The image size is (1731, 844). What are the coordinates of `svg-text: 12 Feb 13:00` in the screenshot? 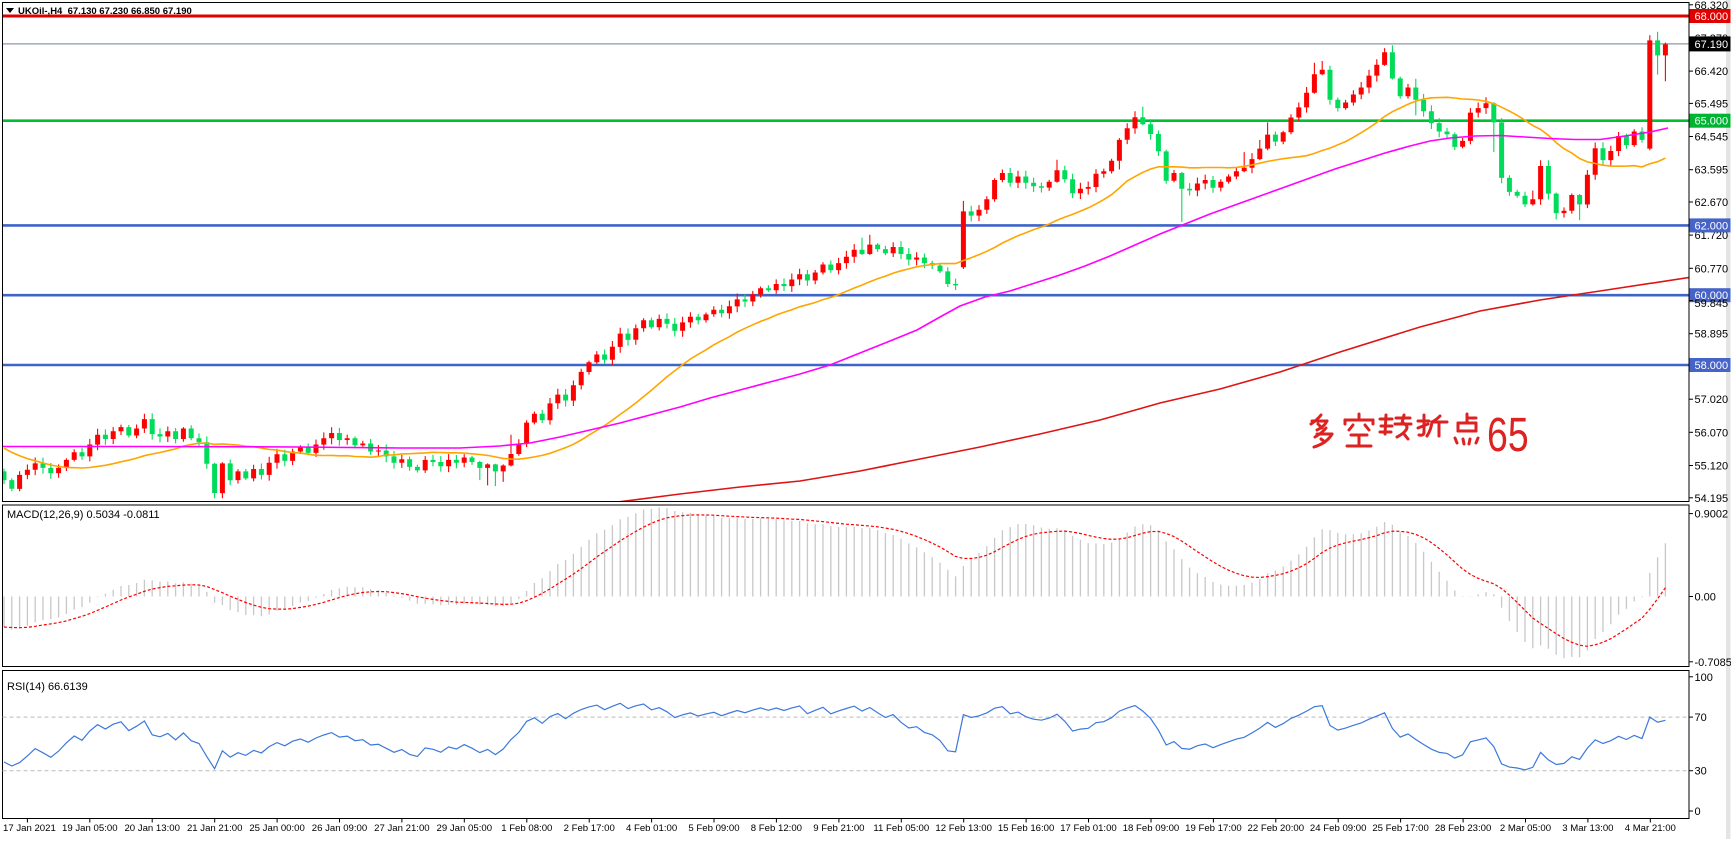 It's located at (963, 828).